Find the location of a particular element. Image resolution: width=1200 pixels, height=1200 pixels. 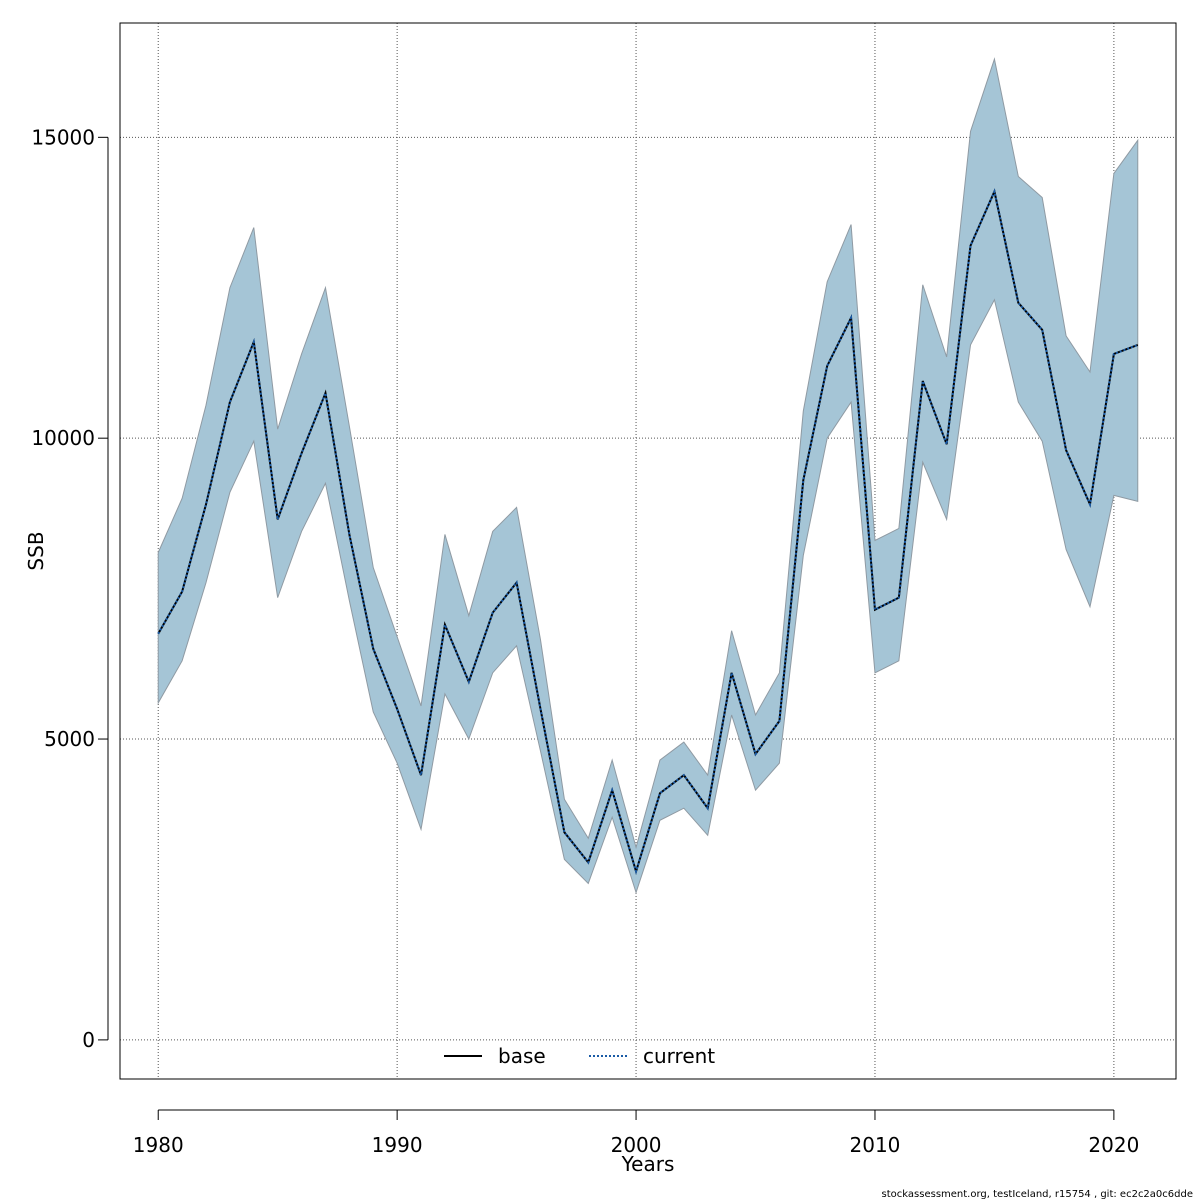

x-axis: 1980 1990 2000 2010 2020 is located at coordinates (636, 1133).